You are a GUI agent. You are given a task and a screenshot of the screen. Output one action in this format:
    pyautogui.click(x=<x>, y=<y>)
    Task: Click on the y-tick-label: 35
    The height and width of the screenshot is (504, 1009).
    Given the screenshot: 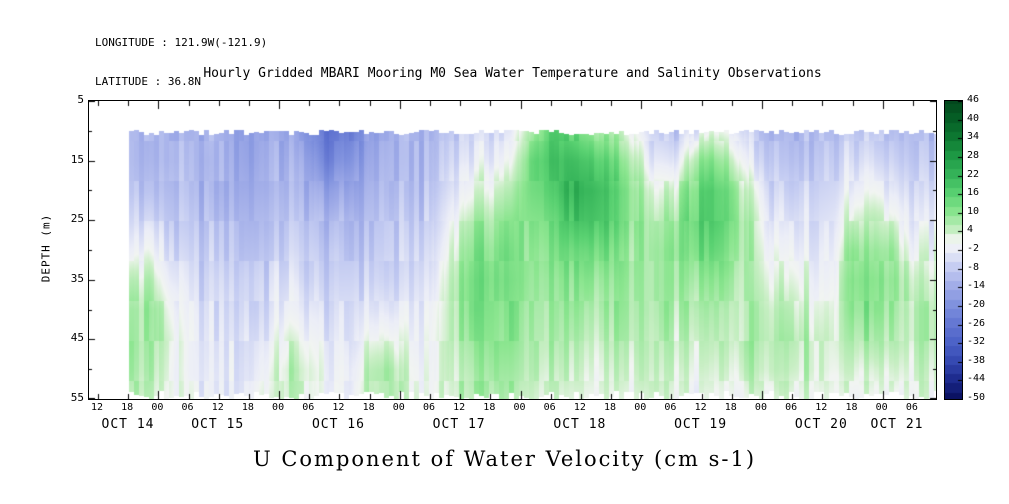 What is the action you would take?
    pyautogui.click(x=77, y=278)
    